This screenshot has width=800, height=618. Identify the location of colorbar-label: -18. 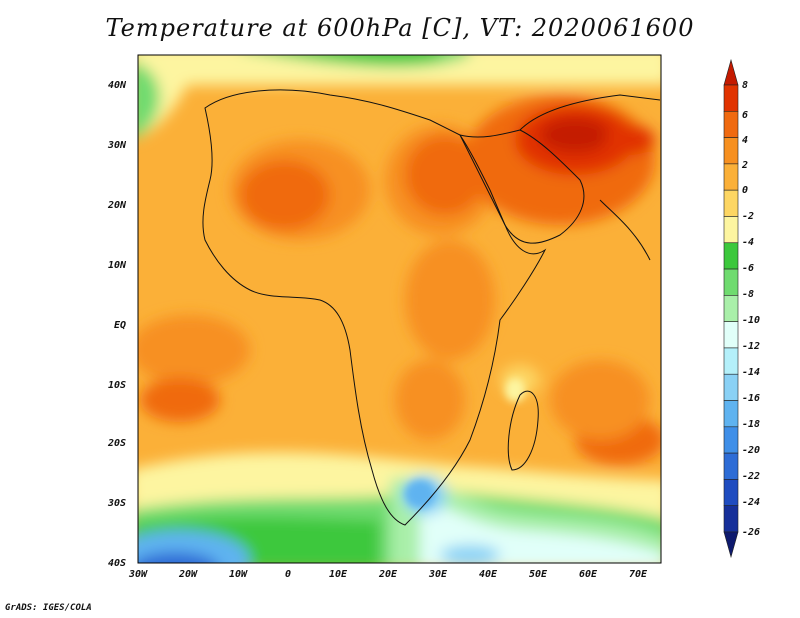
(751, 424).